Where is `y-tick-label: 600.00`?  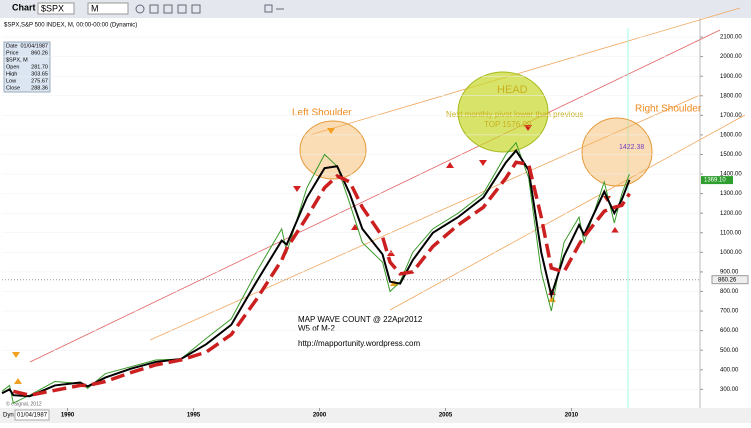 y-tick-label: 600.00 is located at coordinates (729, 331).